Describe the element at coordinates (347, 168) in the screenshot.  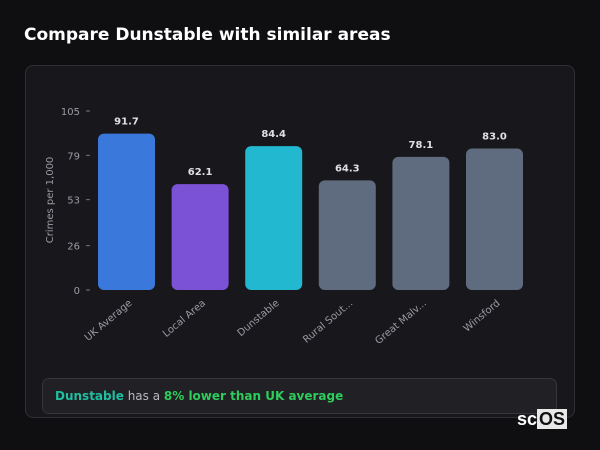
I see `bar-value-label: 64.3` at that location.